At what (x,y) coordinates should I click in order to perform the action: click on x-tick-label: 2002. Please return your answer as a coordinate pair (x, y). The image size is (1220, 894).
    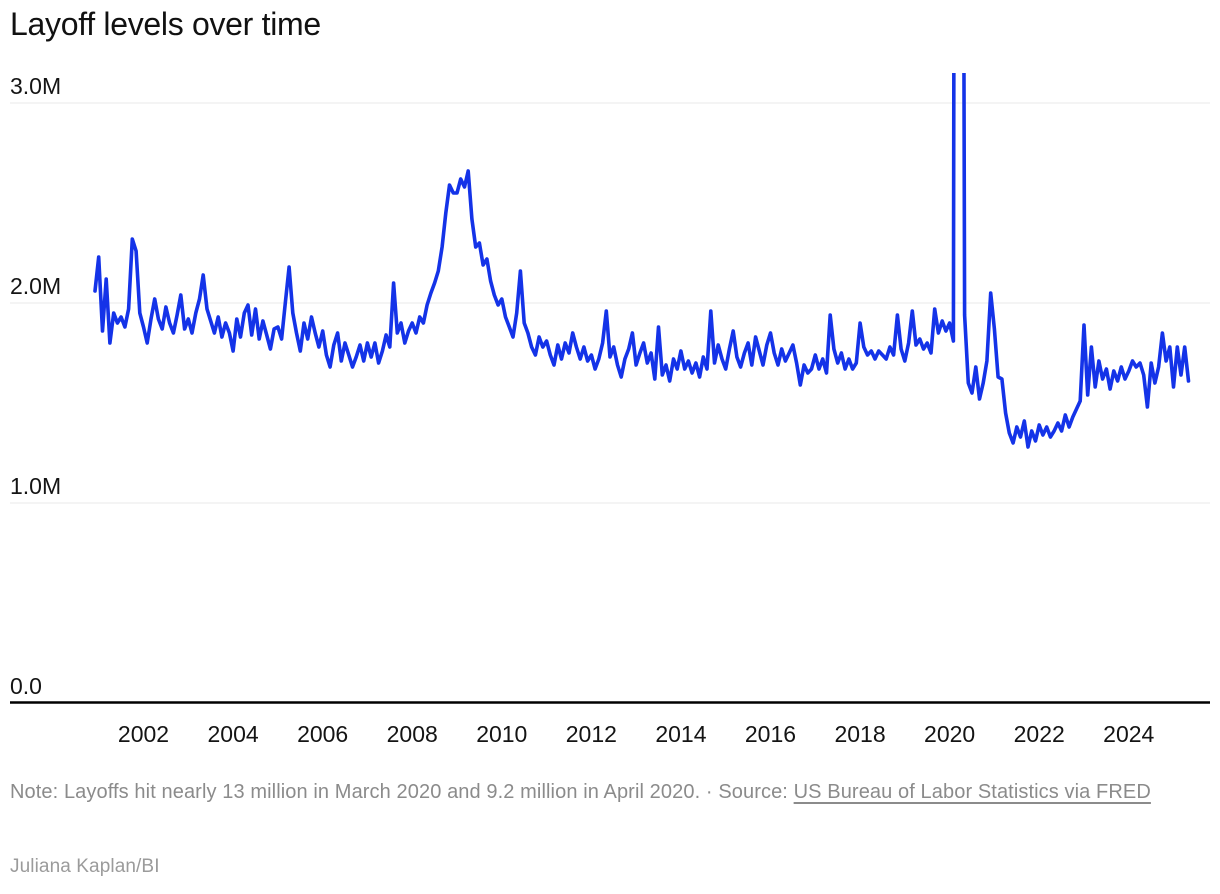
    Looking at the image, I should click on (143, 734).